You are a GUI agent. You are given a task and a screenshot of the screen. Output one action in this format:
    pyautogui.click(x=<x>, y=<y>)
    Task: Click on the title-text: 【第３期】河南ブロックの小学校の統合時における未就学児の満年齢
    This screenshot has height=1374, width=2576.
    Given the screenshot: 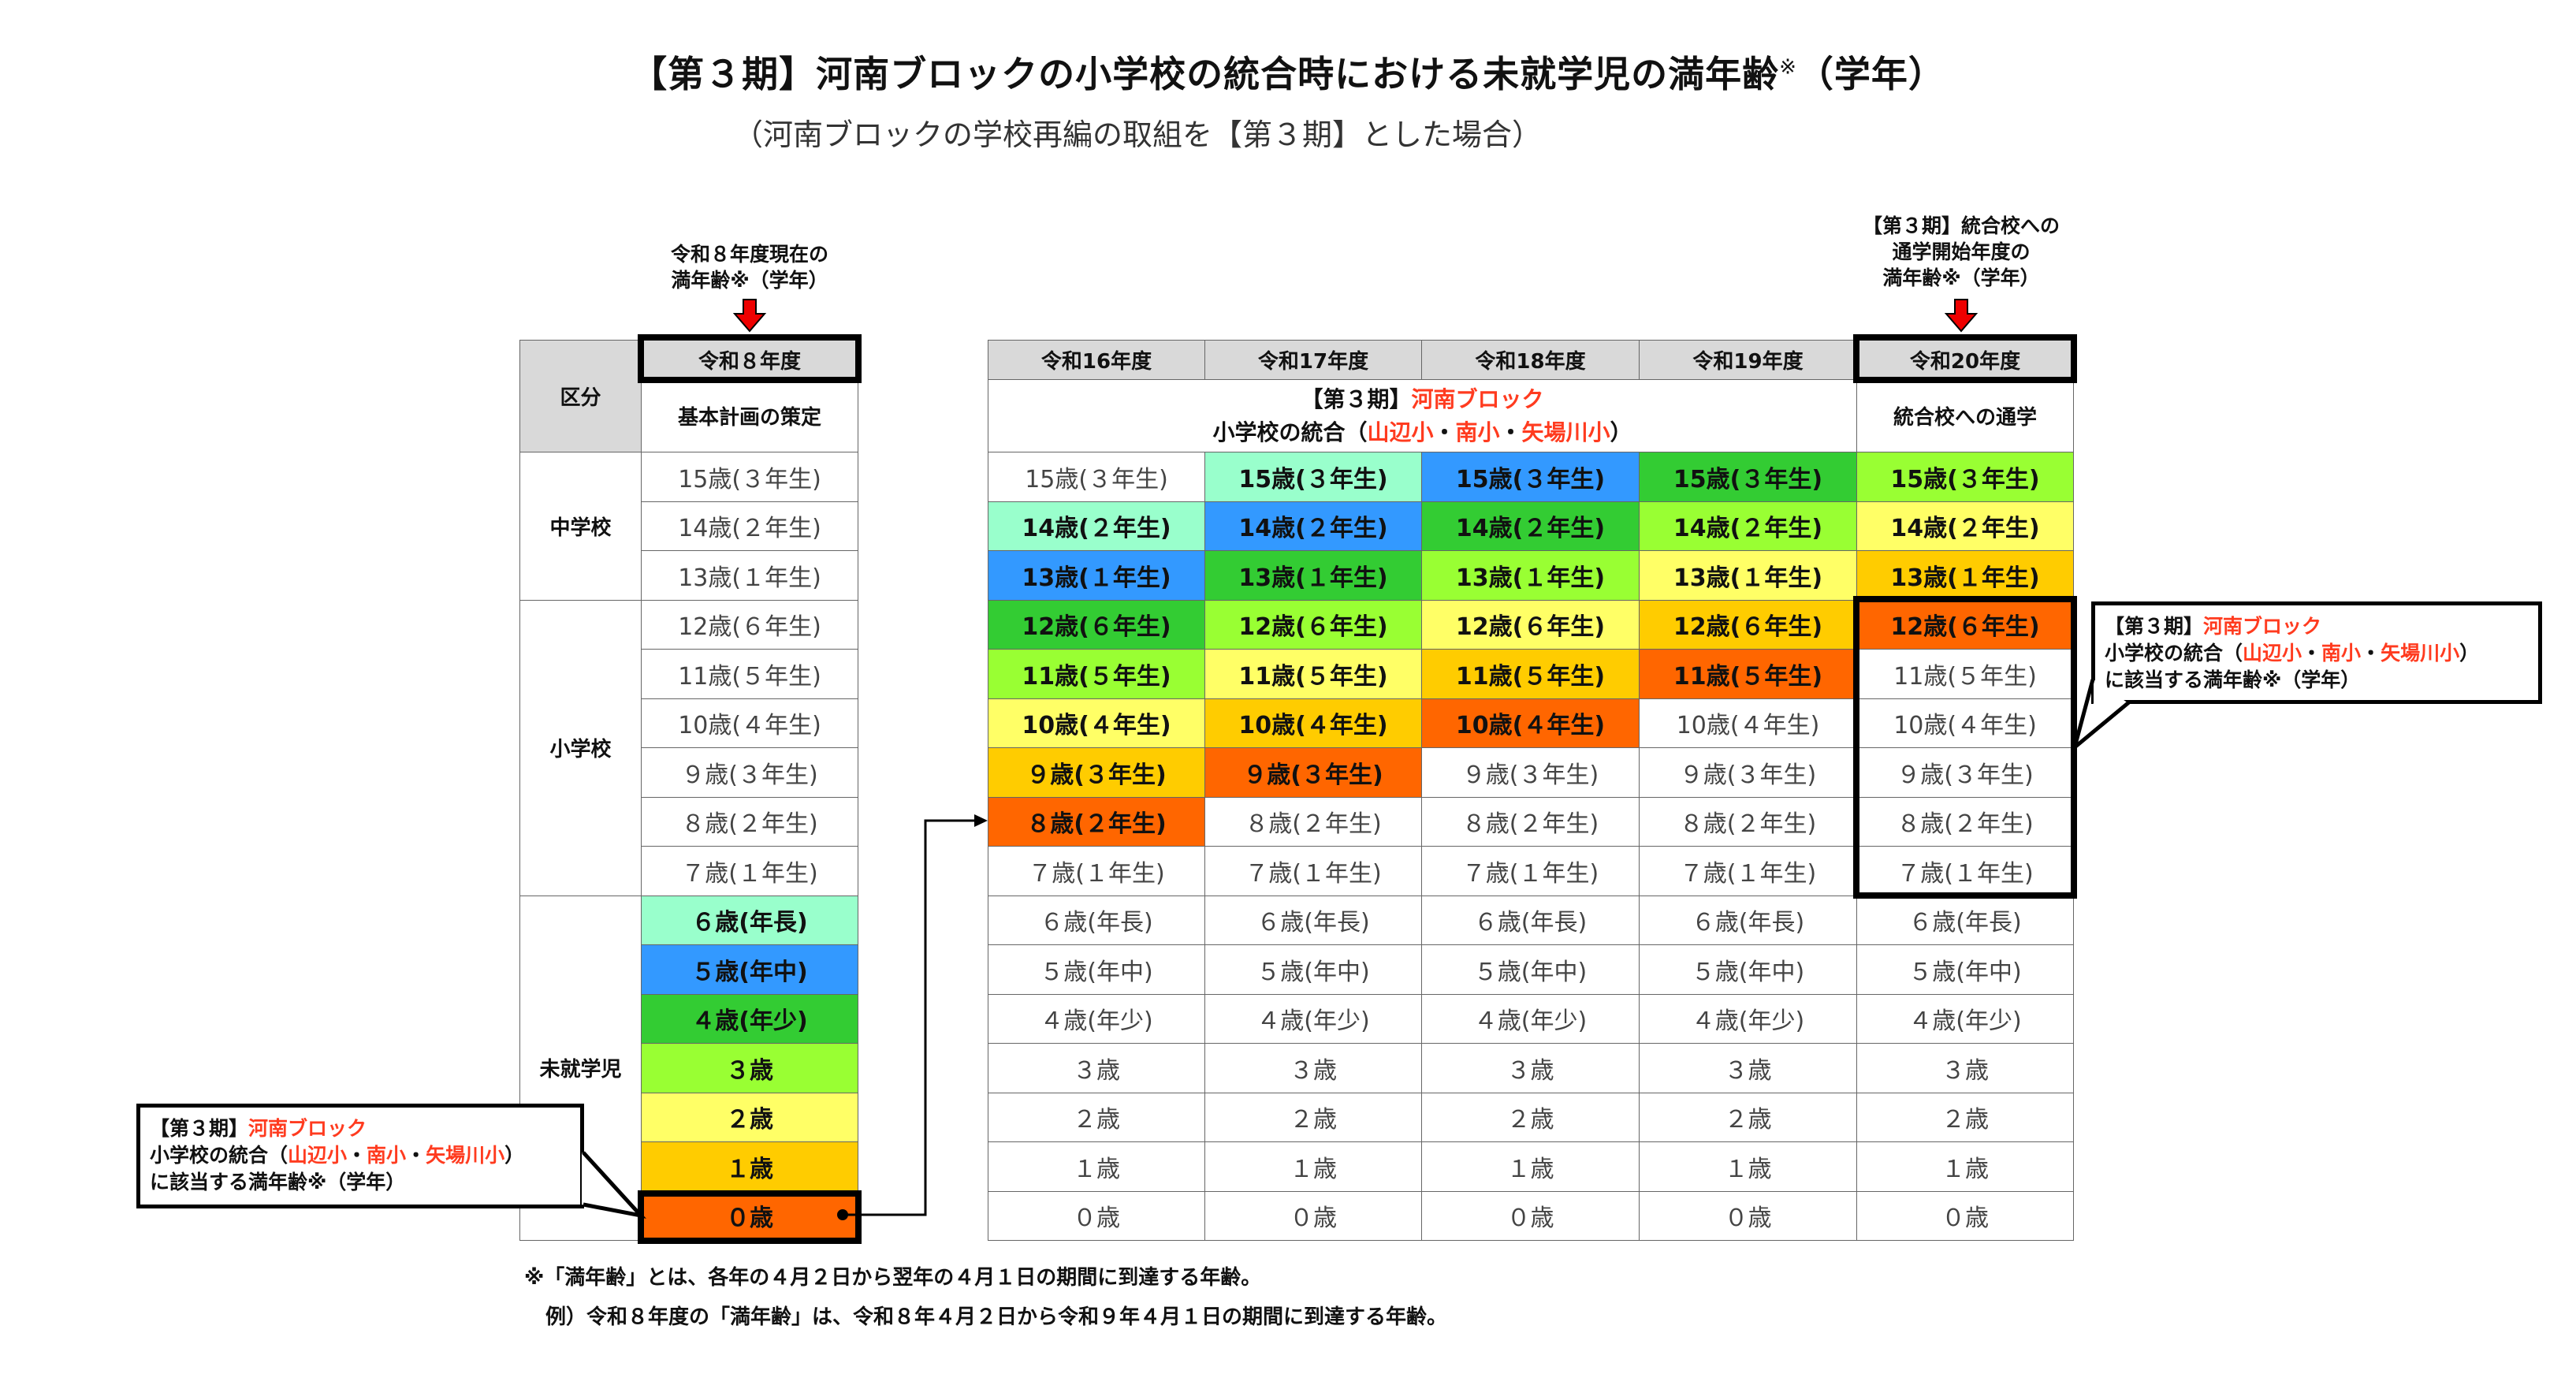 What is the action you would take?
    pyautogui.click(x=1205, y=74)
    